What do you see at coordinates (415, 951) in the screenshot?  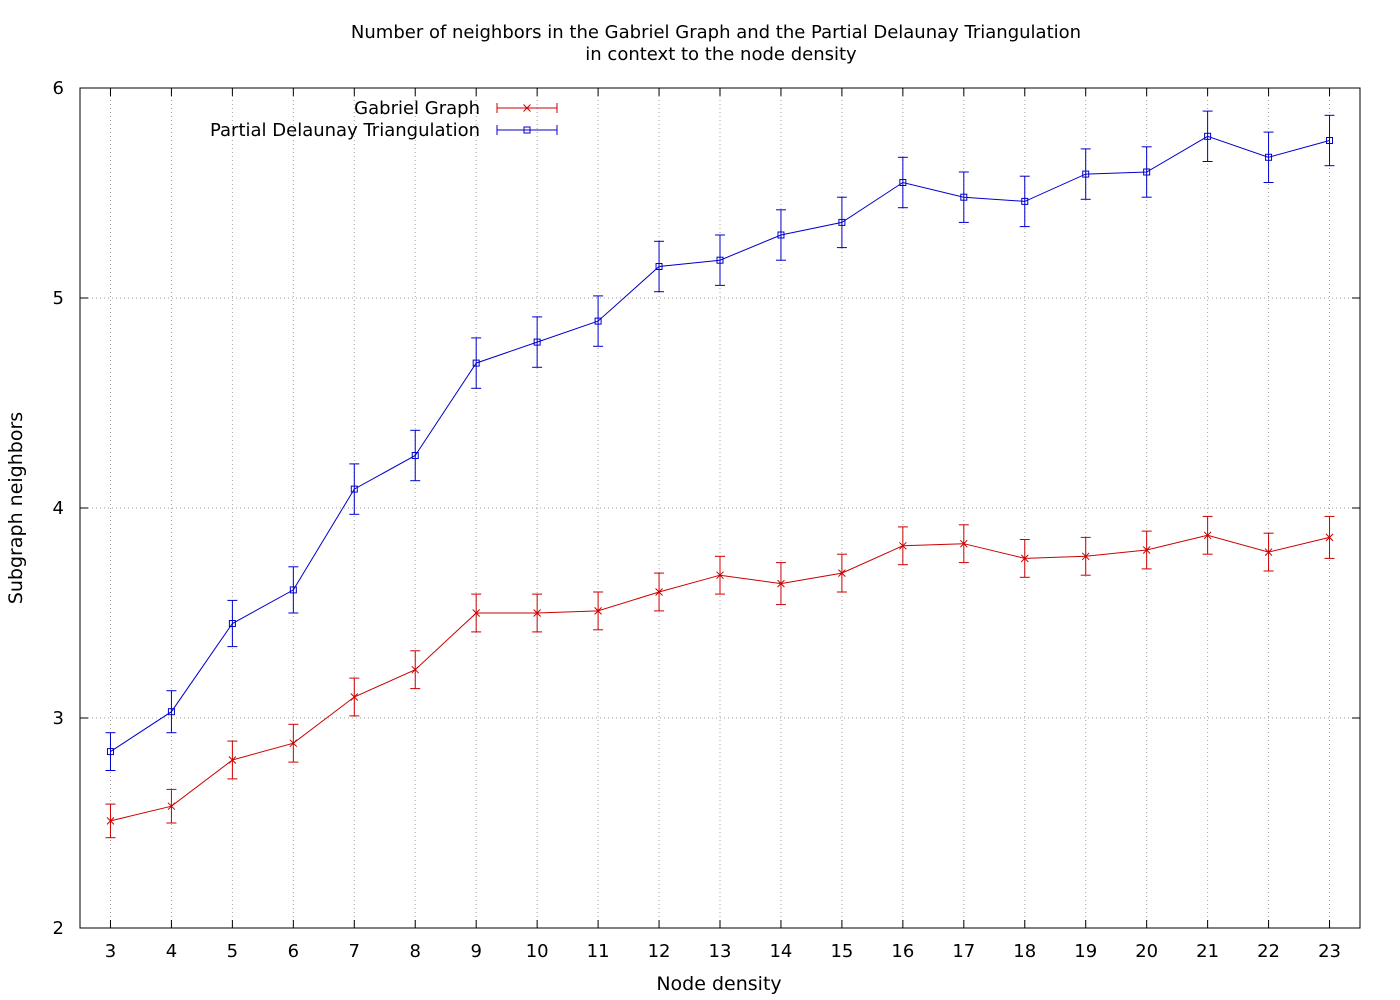 I see `x-tick-label: 8` at bounding box center [415, 951].